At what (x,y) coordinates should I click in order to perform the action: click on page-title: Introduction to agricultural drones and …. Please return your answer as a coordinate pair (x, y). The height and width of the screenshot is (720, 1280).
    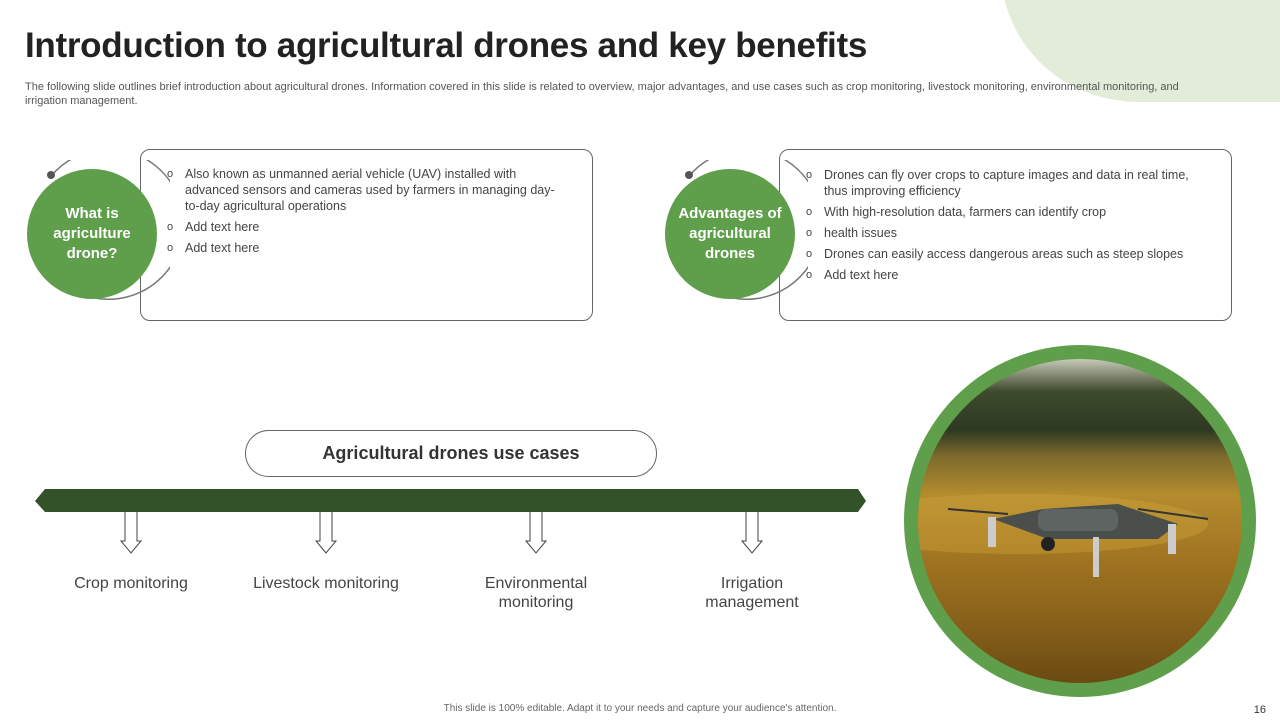
    Looking at the image, I should click on (446, 45).